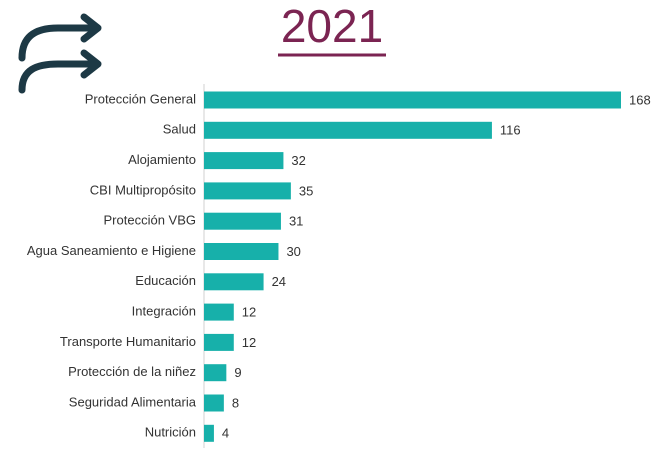 The width and height of the screenshot is (653, 450). What do you see at coordinates (332, 26) in the screenshot?
I see `chart-title: 2021` at bounding box center [332, 26].